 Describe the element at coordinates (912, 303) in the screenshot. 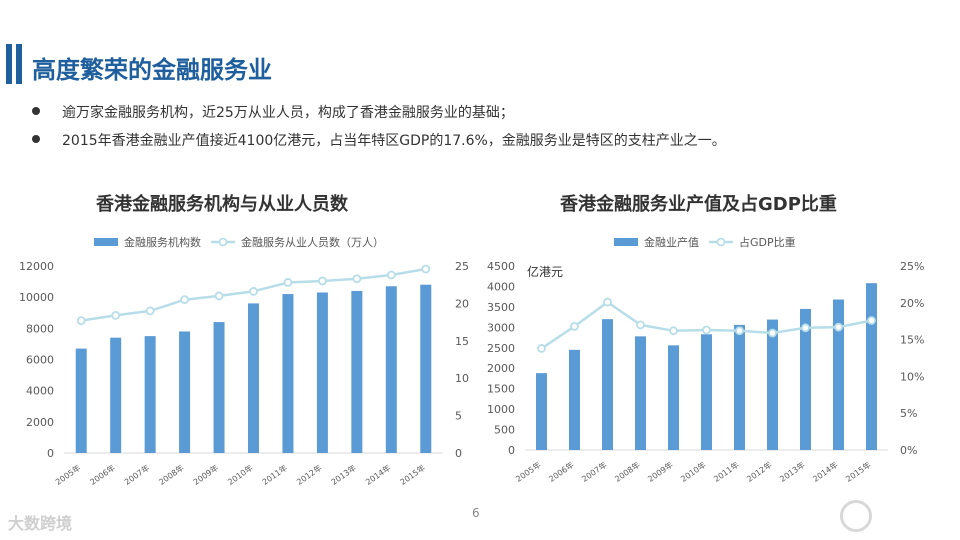

I see `y-right-tick-label: 20%` at that location.